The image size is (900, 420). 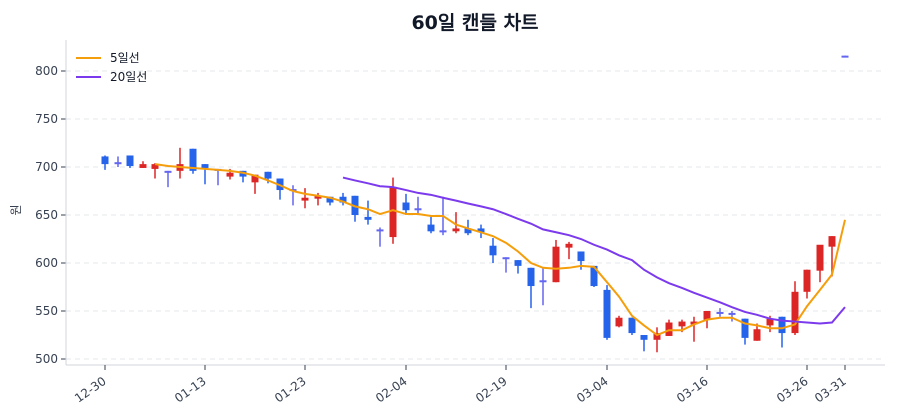 What do you see at coordinates (830, 389) in the screenshot?
I see `x-tick-label: 03-31` at bounding box center [830, 389].